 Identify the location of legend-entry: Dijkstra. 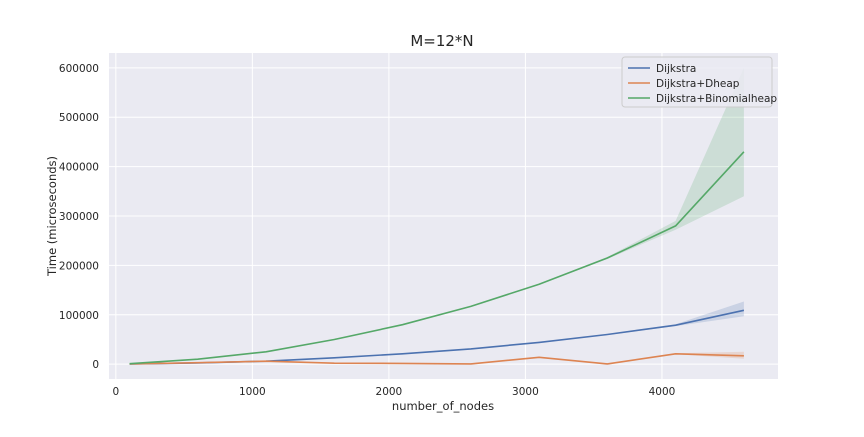
(676, 69).